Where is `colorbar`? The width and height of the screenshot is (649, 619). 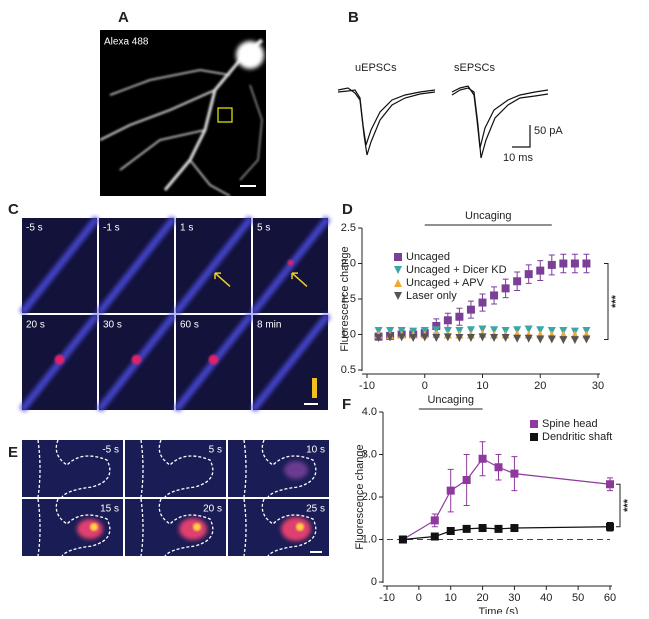 colorbar is located at coordinates (314, 388).